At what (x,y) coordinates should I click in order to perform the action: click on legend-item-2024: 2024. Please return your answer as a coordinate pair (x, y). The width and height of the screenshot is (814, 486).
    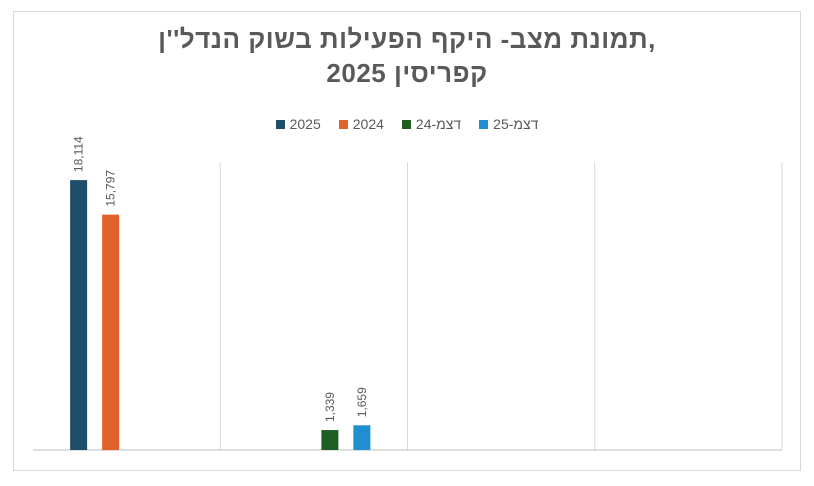
    Looking at the image, I should click on (361, 124).